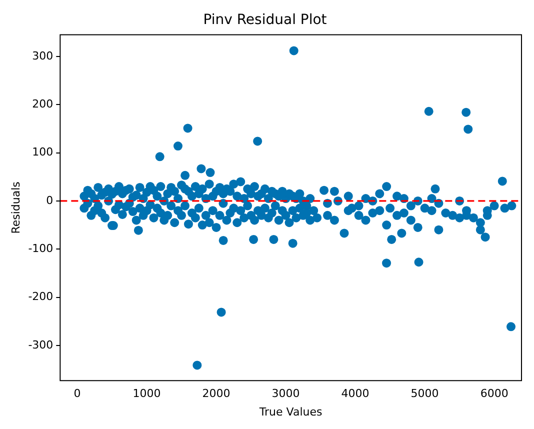 The height and width of the screenshot is (429, 534). What do you see at coordinates (265, 20) in the screenshot?
I see `chart-title: Pinv Residual Plot` at bounding box center [265, 20].